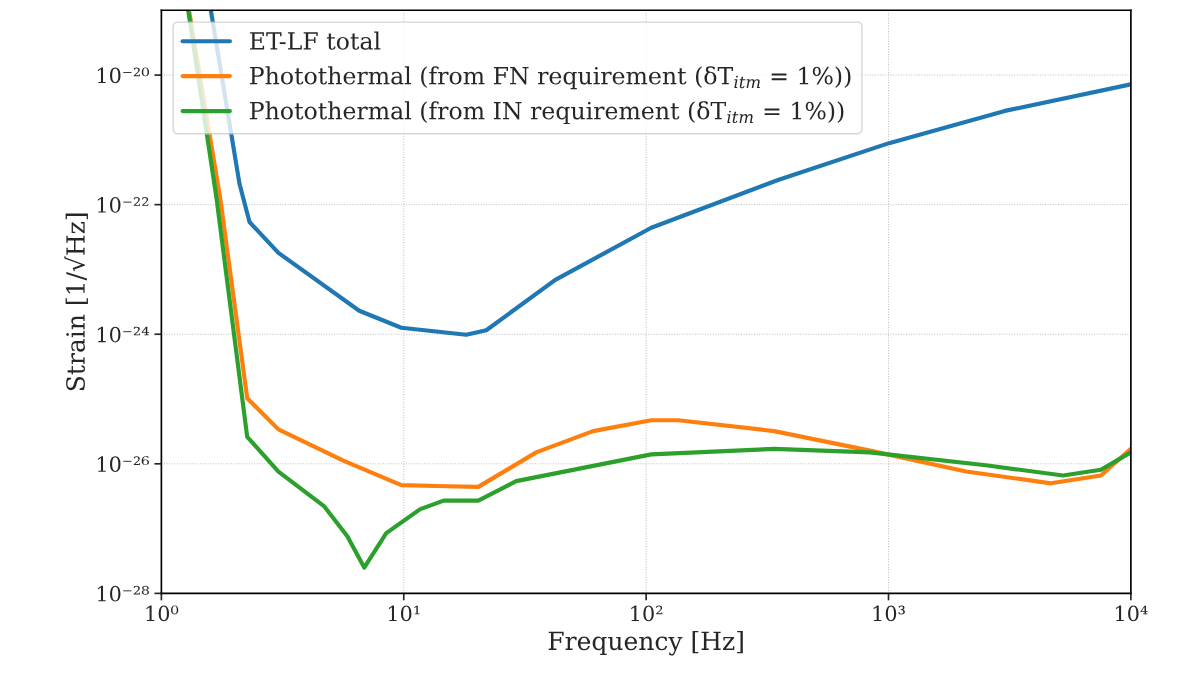 The height and width of the screenshot is (686, 1178). What do you see at coordinates (162, 613) in the screenshot?
I see `x-tick-label: 10⁰` at bounding box center [162, 613].